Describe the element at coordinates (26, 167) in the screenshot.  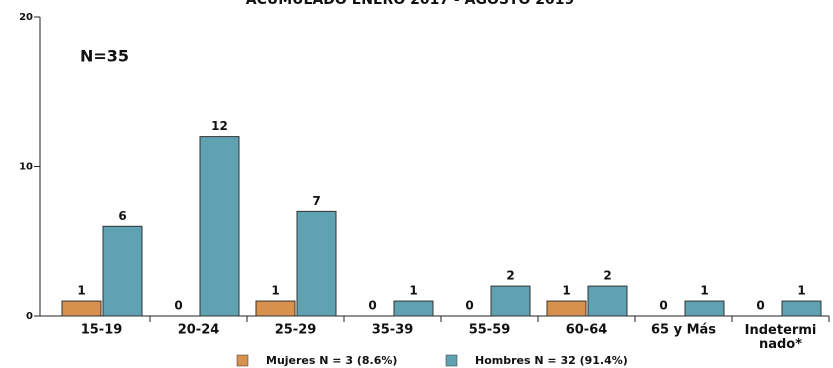
I see `y-tick-label: 10` at that location.